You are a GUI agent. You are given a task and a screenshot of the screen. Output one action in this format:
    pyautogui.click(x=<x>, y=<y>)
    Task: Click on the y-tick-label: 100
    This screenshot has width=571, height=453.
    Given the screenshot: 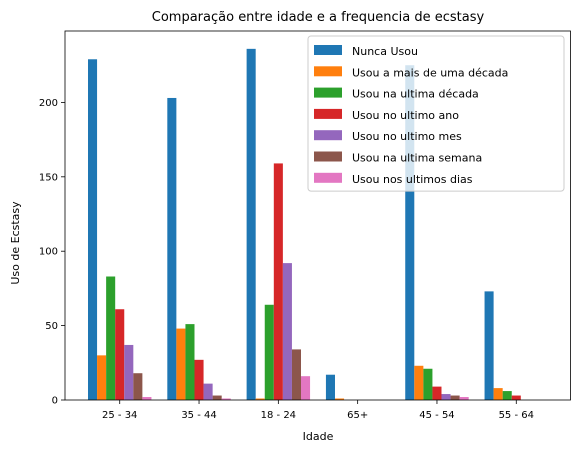 What is the action you would take?
    pyautogui.click(x=48, y=252)
    